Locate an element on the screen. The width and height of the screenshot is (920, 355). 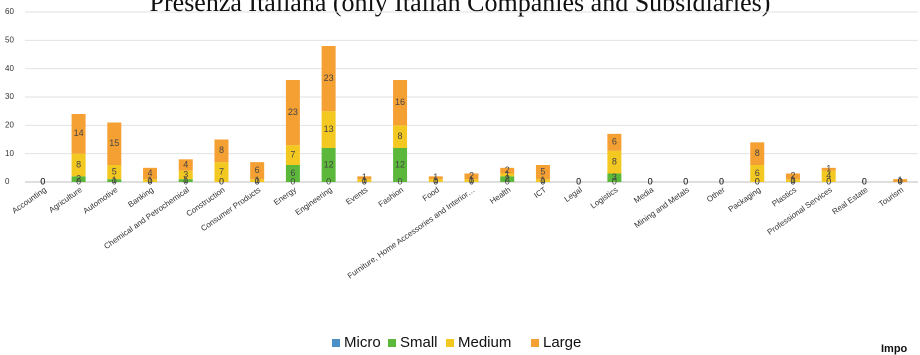
legend-item: Medium is located at coordinates (478, 342).